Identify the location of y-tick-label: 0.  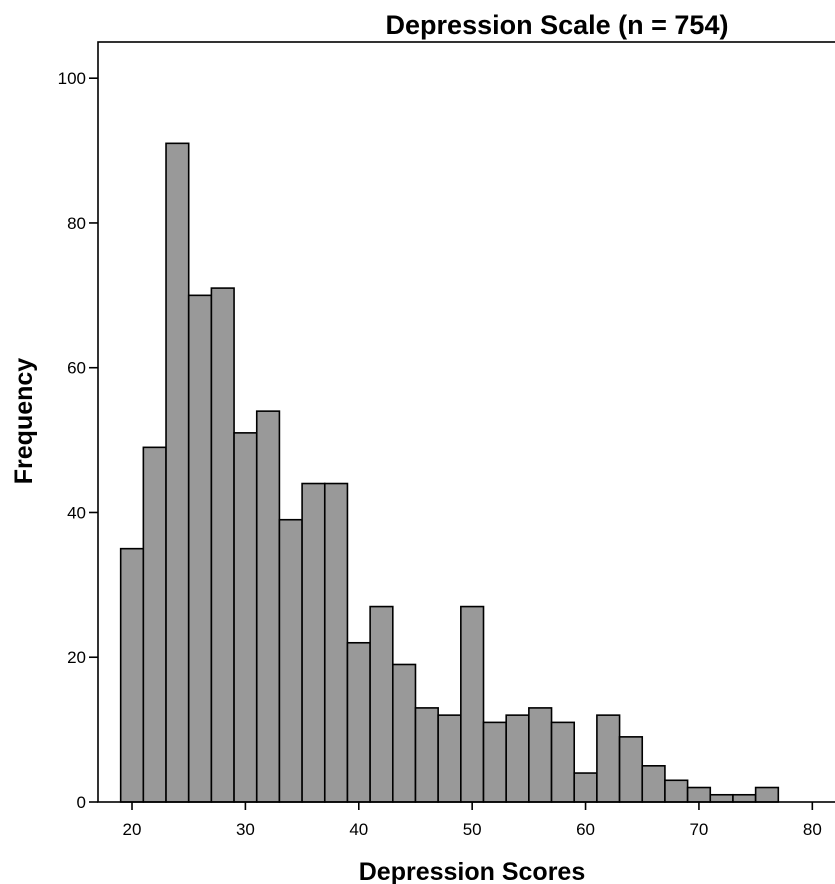
(81, 802).